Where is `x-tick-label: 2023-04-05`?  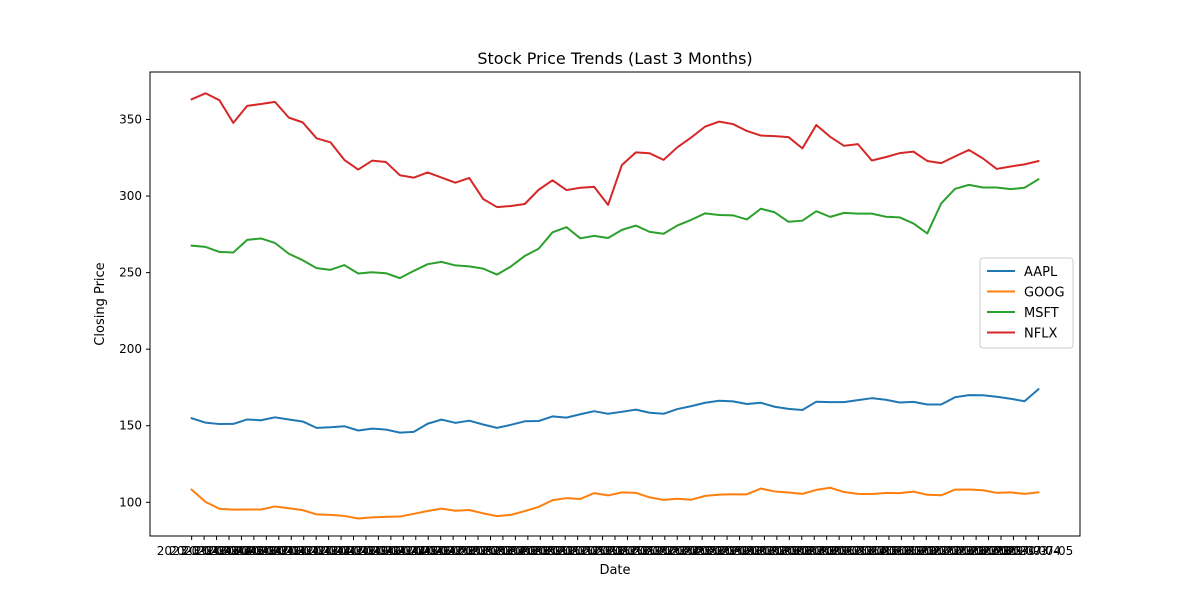 x-tick-label: 2023-04-05 is located at coordinates (229, 551).